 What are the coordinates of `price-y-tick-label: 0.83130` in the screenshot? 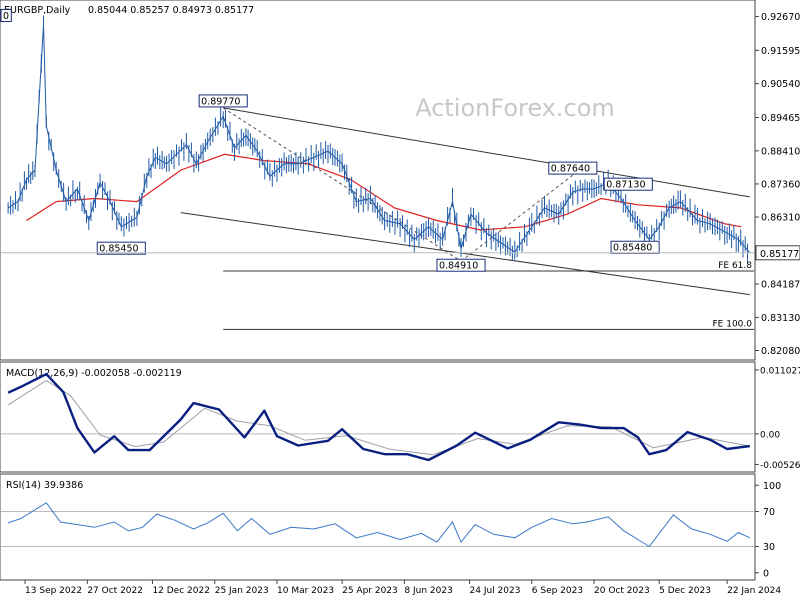 It's located at (780, 318).